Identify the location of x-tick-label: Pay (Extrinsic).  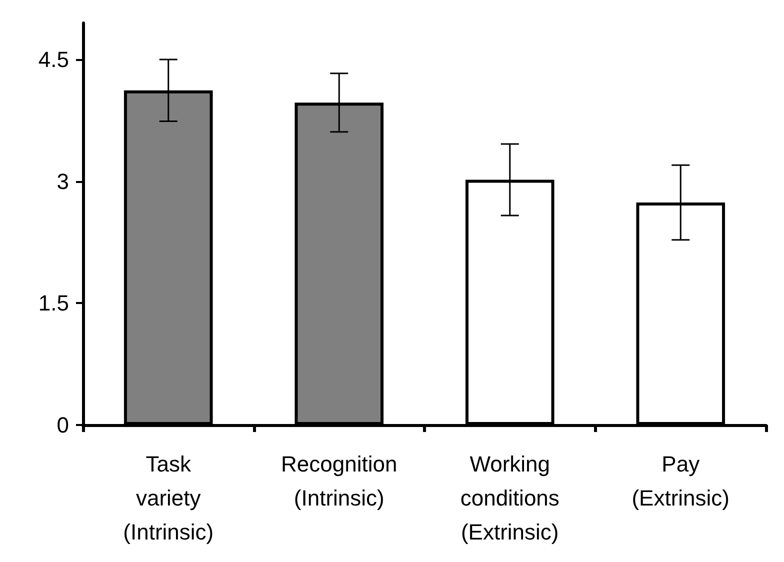
(681, 481).